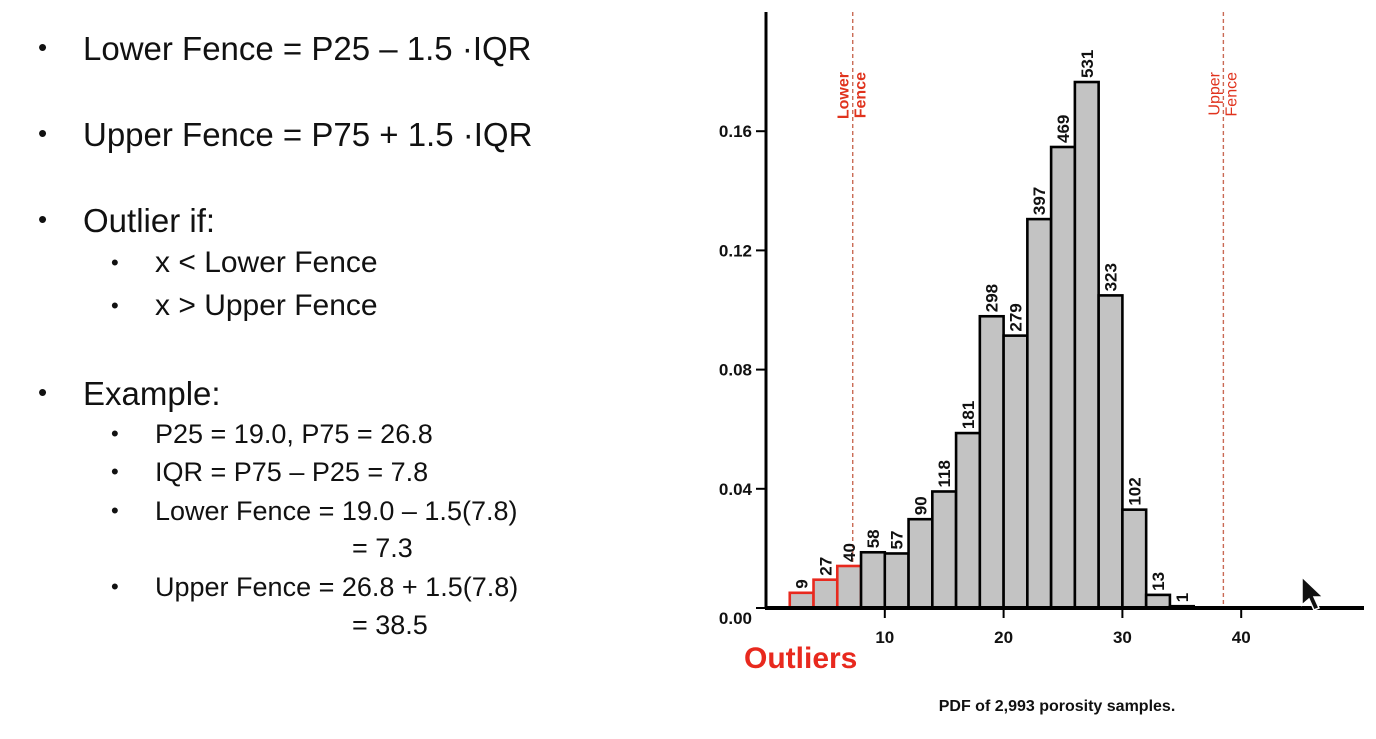 This screenshot has width=1376, height=739. Describe the element at coordinates (897, 540) in the screenshot. I see `bar-count-label: 57` at that location.